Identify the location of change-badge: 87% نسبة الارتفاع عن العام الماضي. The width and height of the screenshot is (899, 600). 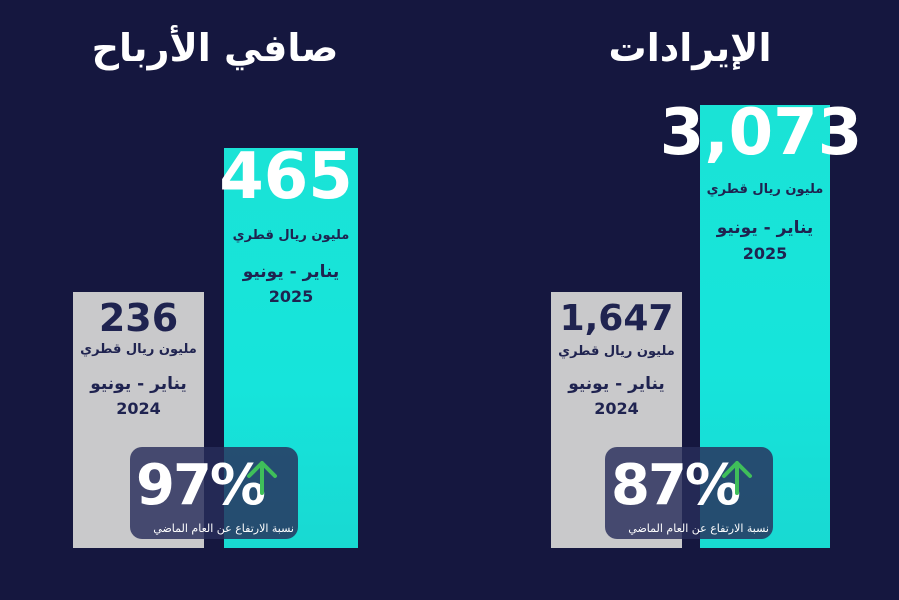
(689, 493).